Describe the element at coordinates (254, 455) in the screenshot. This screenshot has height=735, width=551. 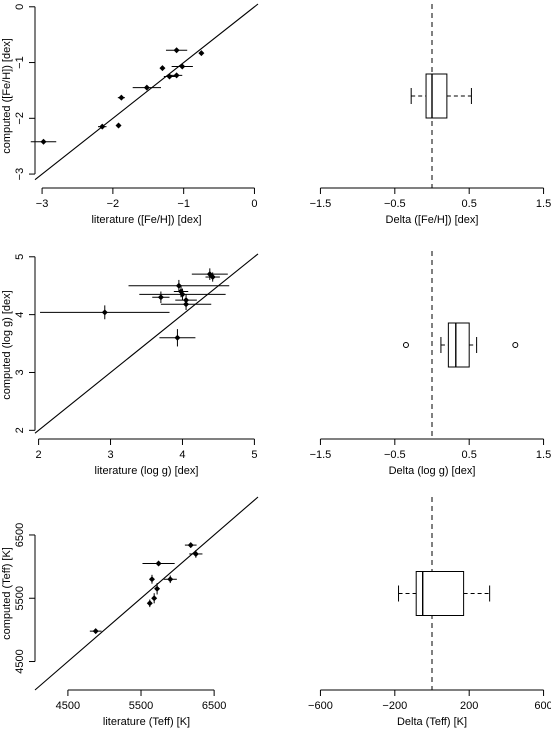
I see `x-tick-label: 5` at that location.